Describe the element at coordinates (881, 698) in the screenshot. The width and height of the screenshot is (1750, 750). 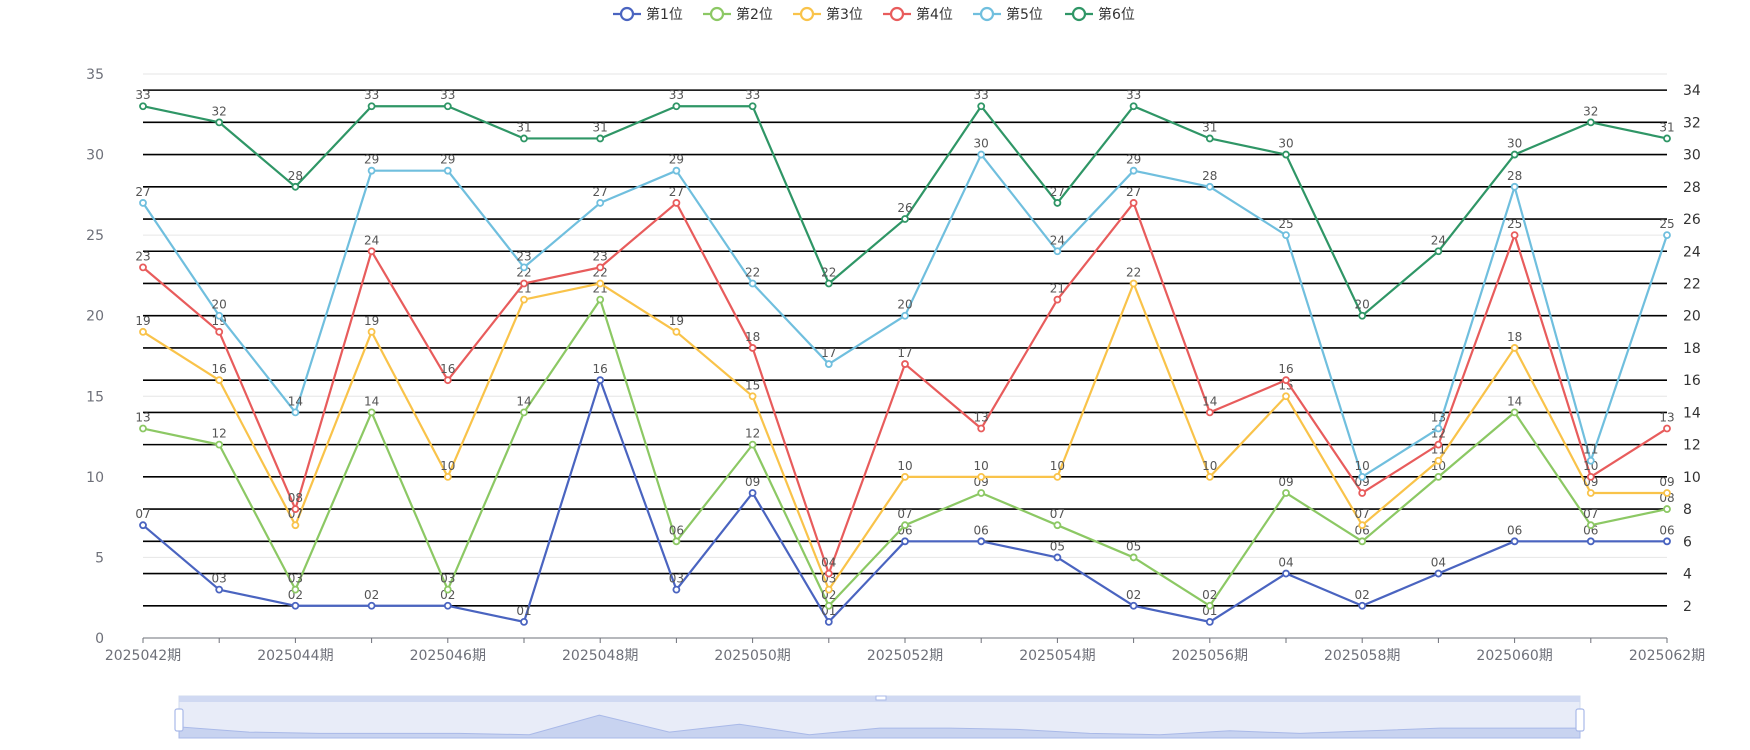
I see `zoom-drag-icon` at that location.